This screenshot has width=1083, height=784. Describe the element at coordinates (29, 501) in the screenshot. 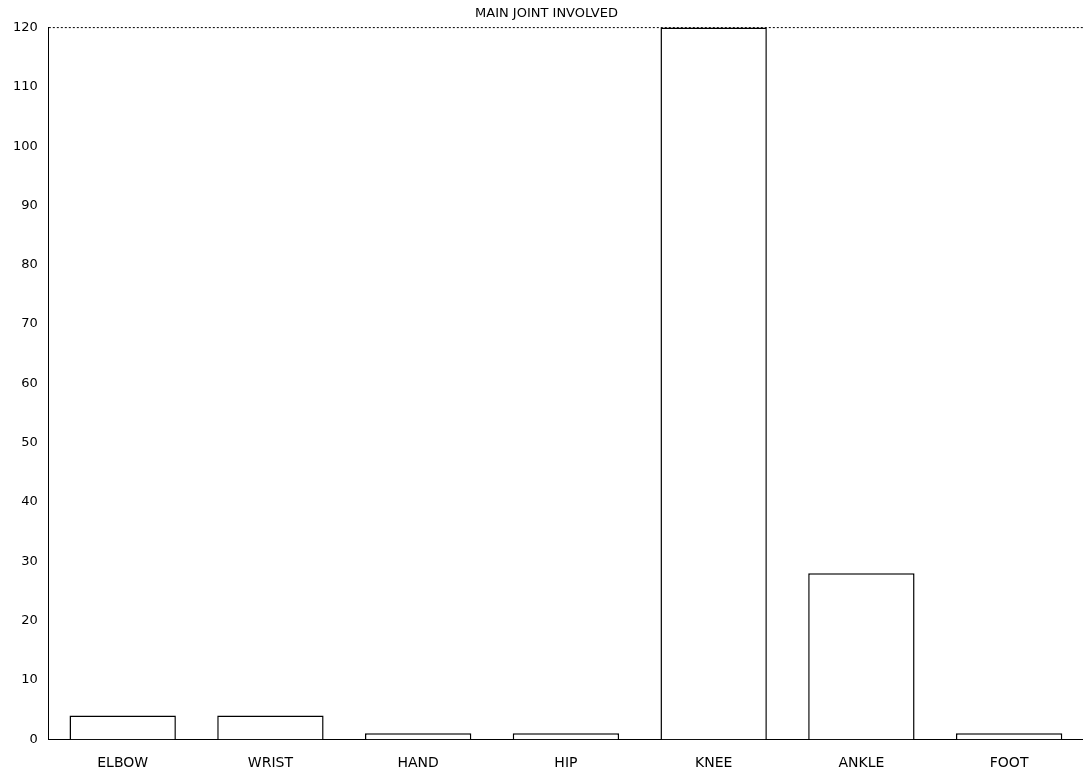

I see `y-tick-label: 40` at that location.